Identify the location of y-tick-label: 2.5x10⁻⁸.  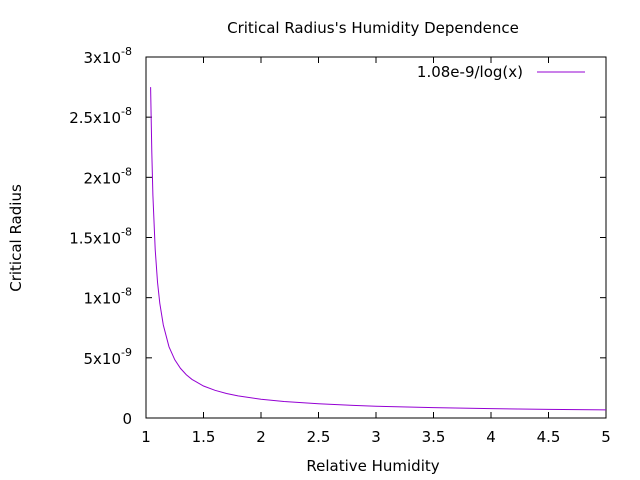
(100, 116).